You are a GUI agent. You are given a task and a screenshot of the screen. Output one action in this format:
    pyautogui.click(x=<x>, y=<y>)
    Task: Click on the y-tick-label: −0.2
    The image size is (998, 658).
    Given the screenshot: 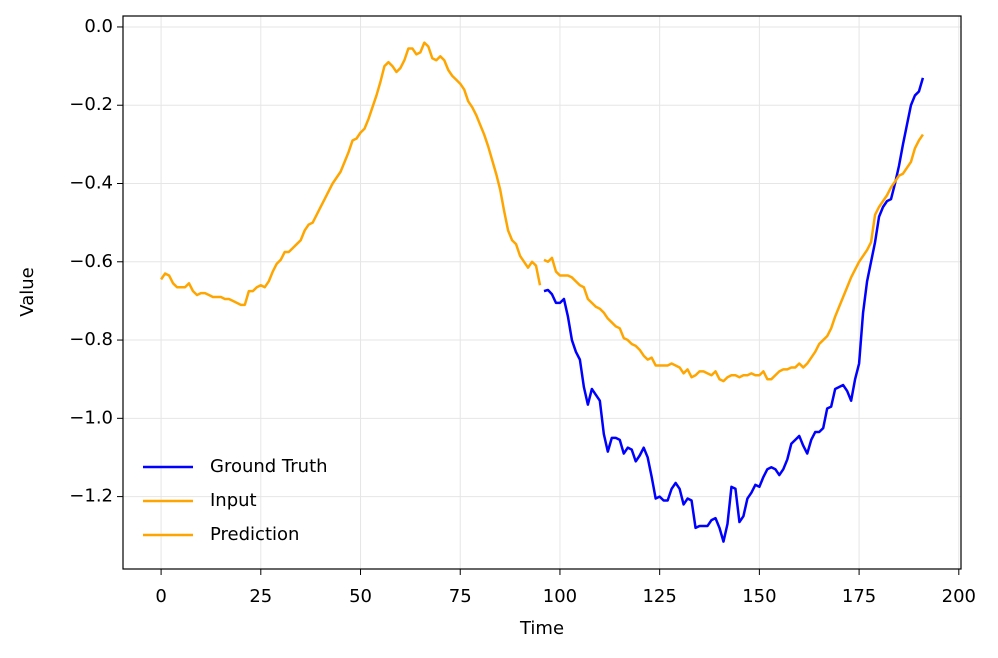 What is the action you would take?
    pyautogui.click(x=91, y=104)
    